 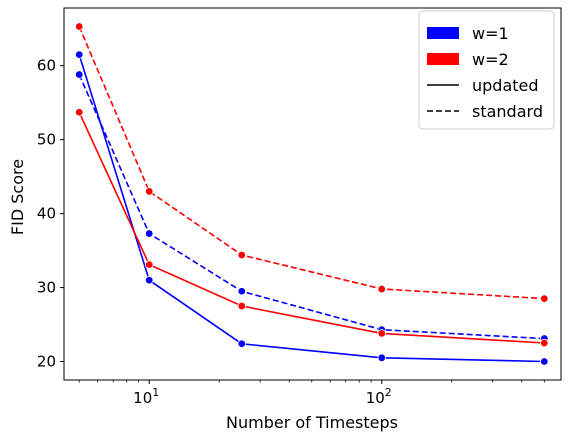 I want to click on x-axis-label: Number of Timesteps, so click(x=312, y=422).